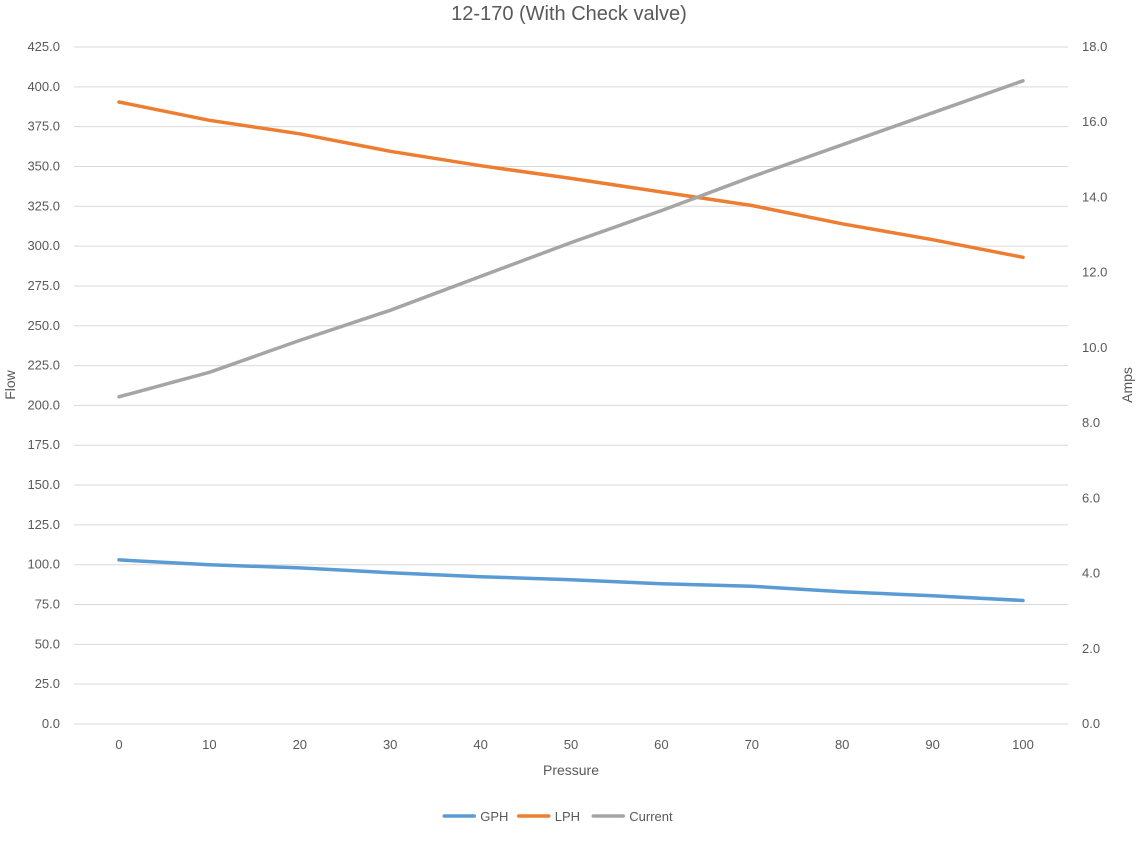 The width and height of the screenshot is (1138, 842). I want to click on series-line-gph, so click(571, 580).